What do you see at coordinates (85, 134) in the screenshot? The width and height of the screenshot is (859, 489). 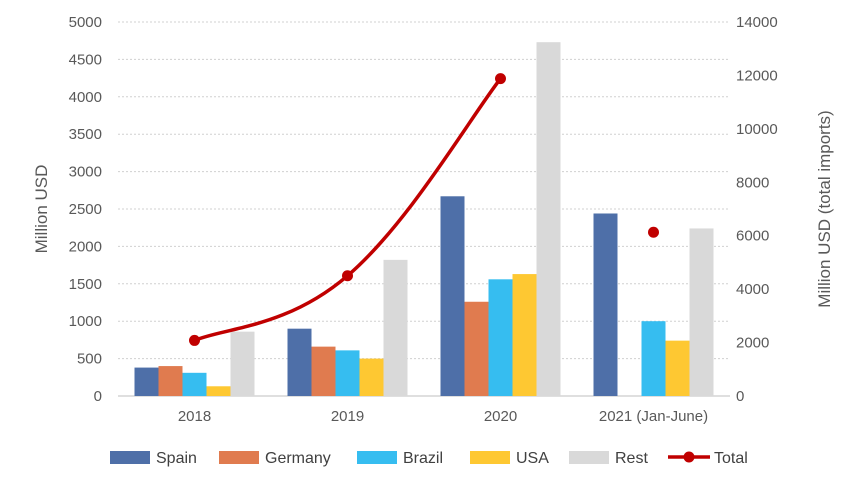 I see `y-tick-label: 3500` at bounding box center [85, 134].